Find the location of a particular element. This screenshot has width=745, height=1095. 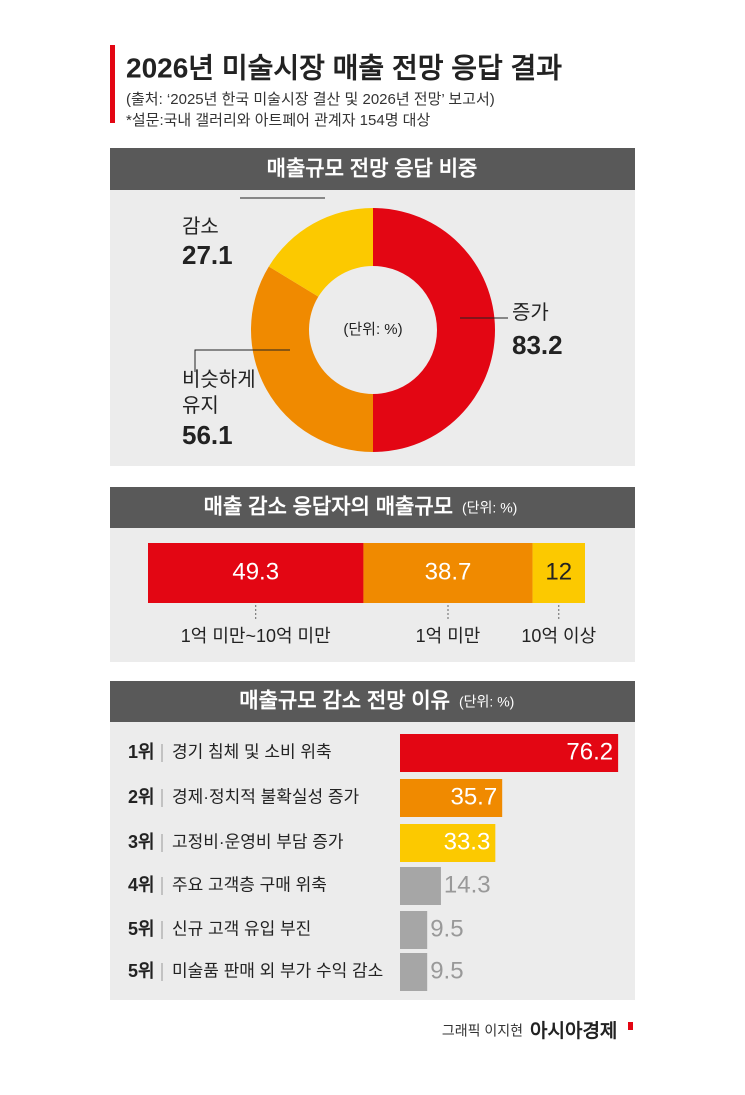

category-label: 경기 침체 및 소비 위축 is located at coordinates (252, 751).